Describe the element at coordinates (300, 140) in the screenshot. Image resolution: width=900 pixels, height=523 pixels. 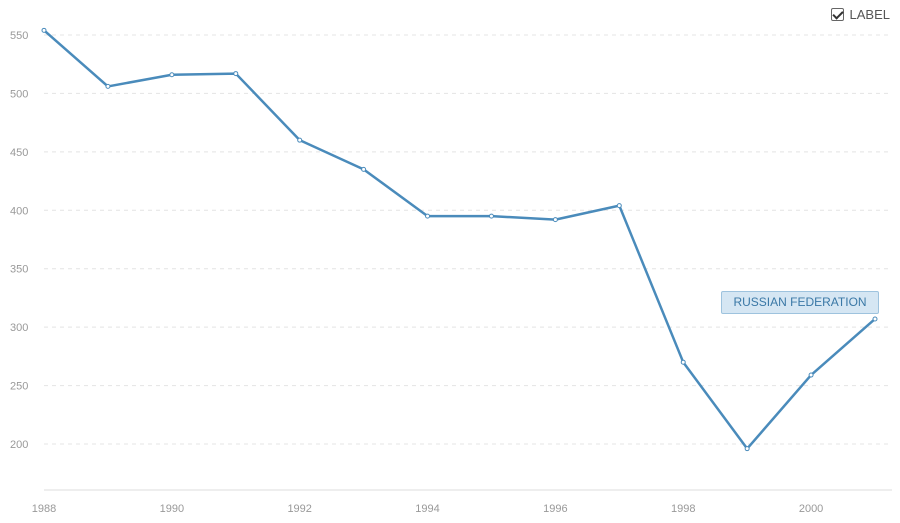
I see `data-point-1992` at that location.